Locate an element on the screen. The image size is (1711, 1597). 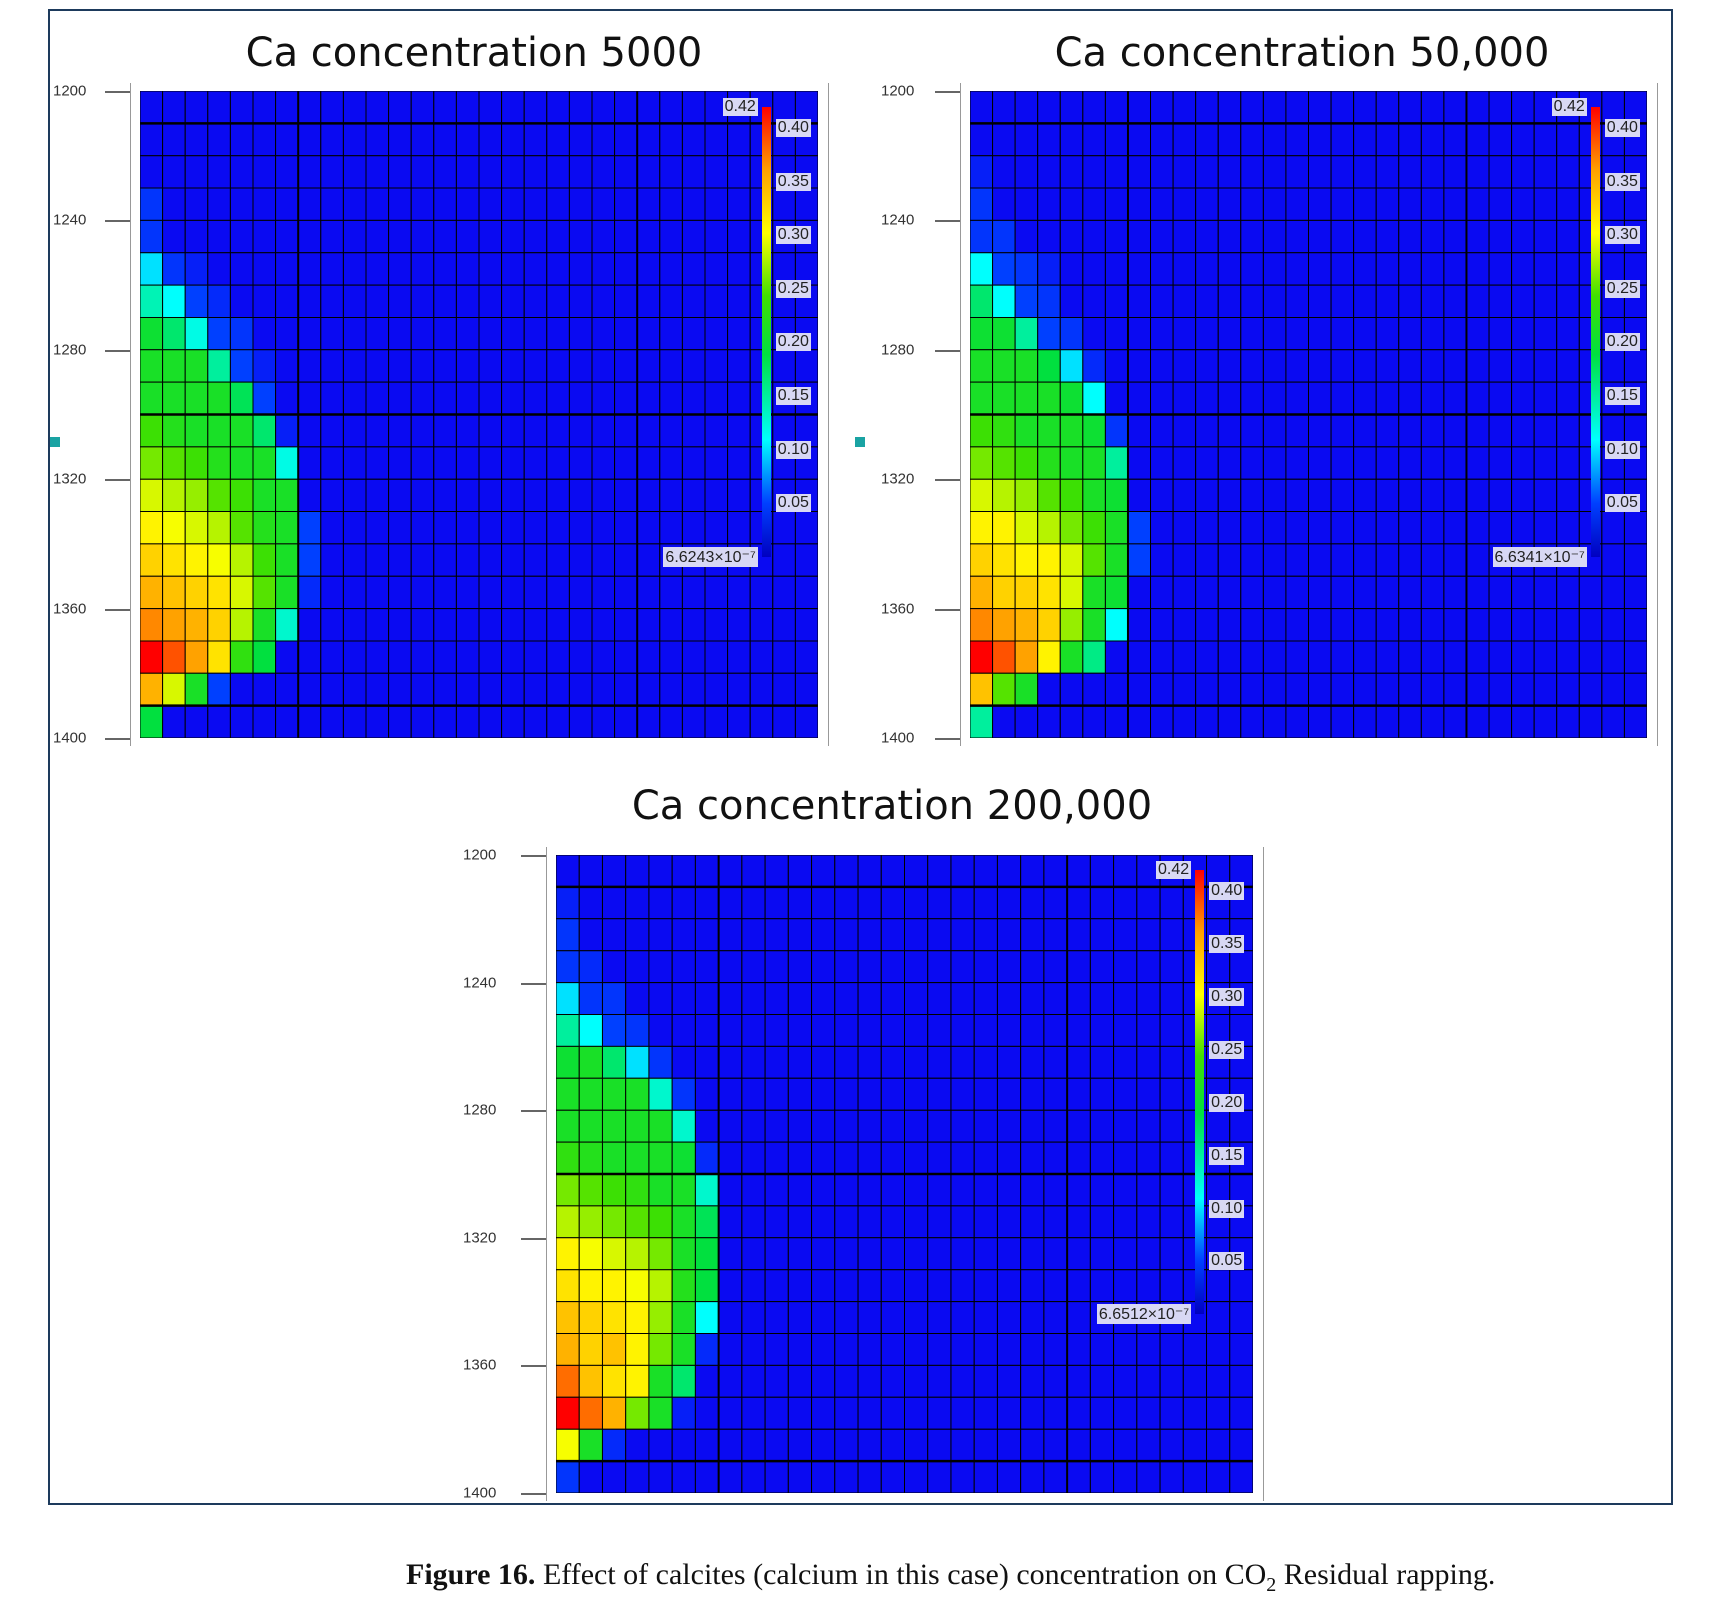
y-tick-label: 1280 is located at coordinates (898, 350).